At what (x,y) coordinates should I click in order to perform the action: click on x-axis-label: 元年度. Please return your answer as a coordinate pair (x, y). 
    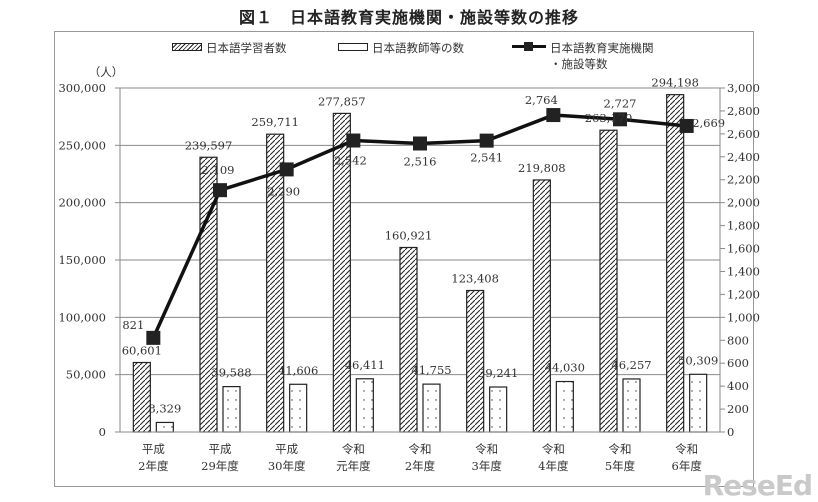
    Looking at the image, I should click on (353, 466).